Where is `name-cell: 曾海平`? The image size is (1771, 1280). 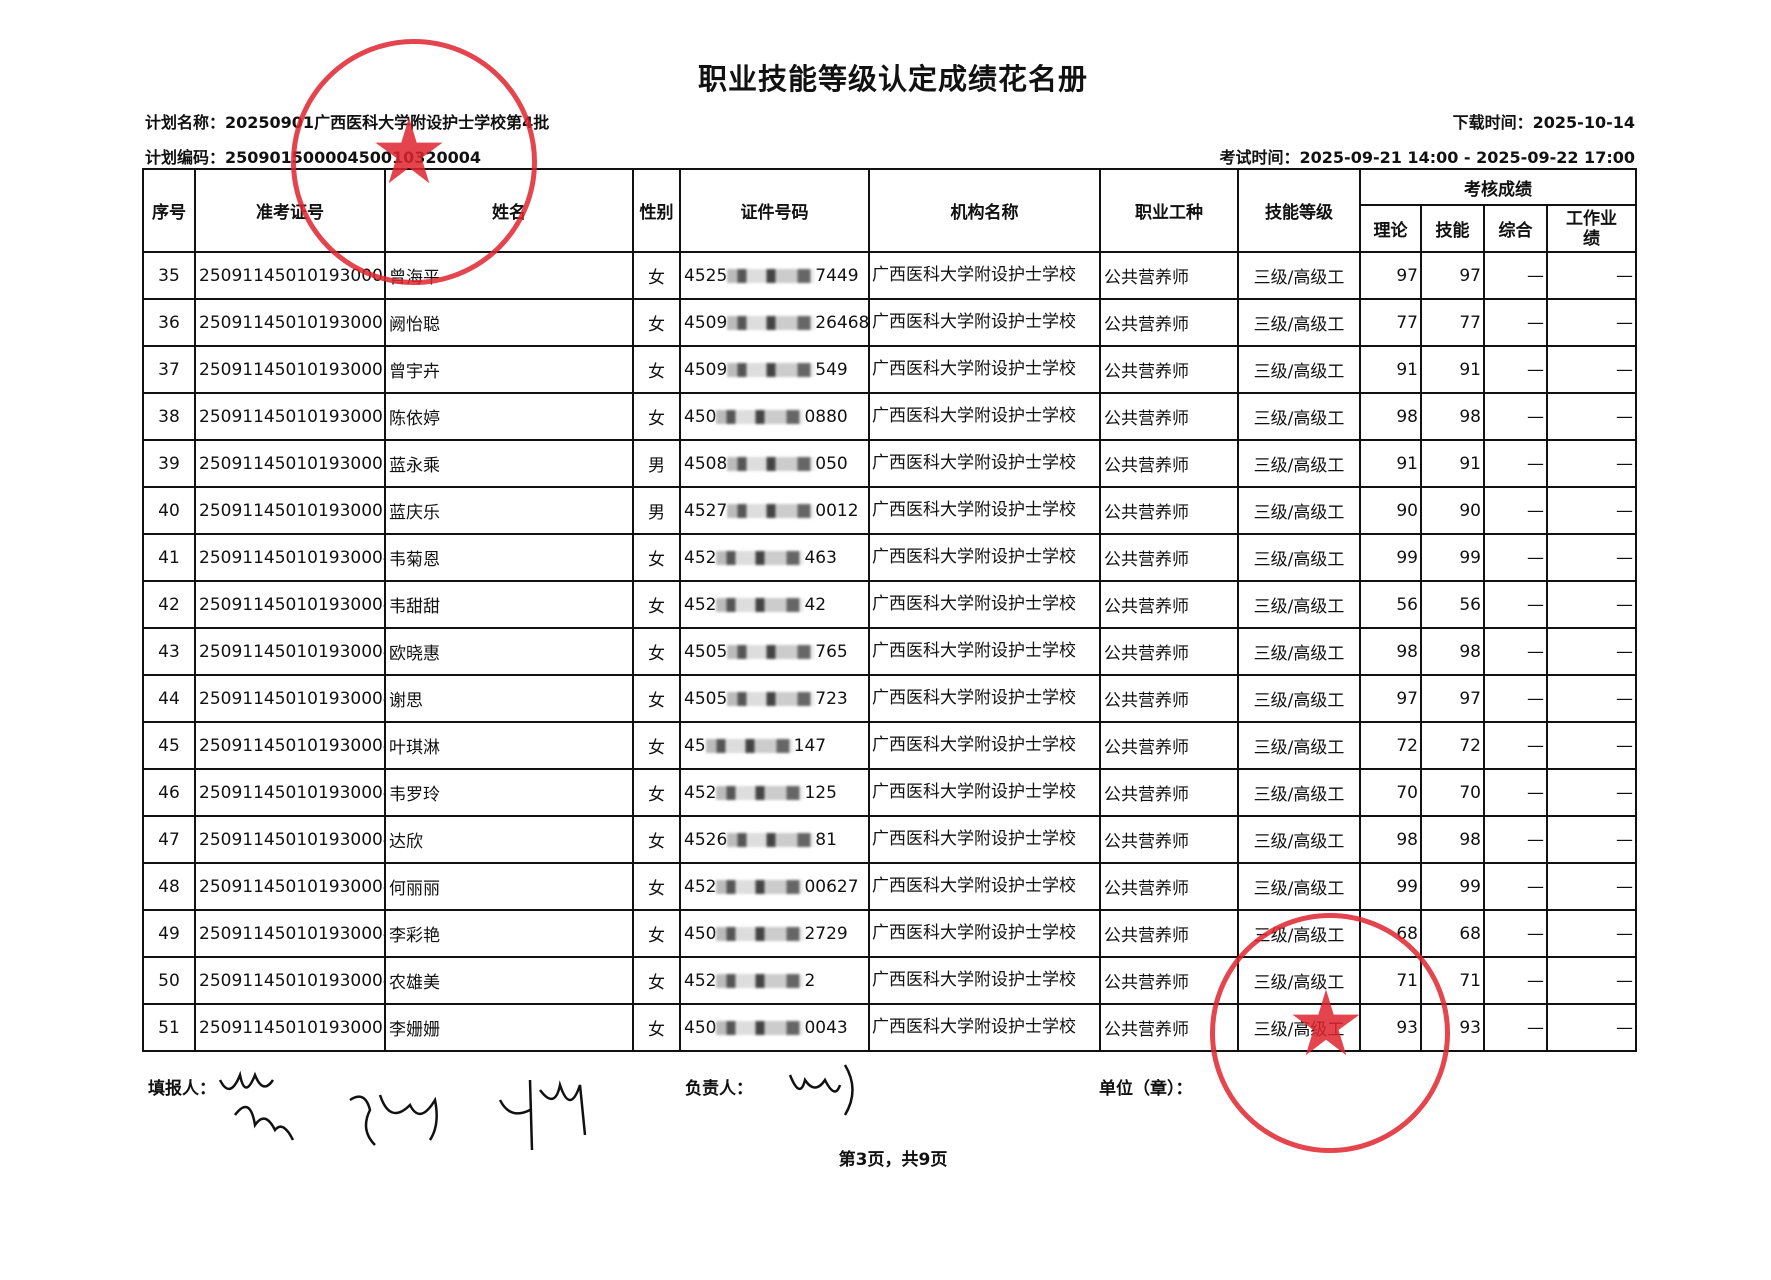
name-cell: 曾海平 is located at coordinates (509, 275).